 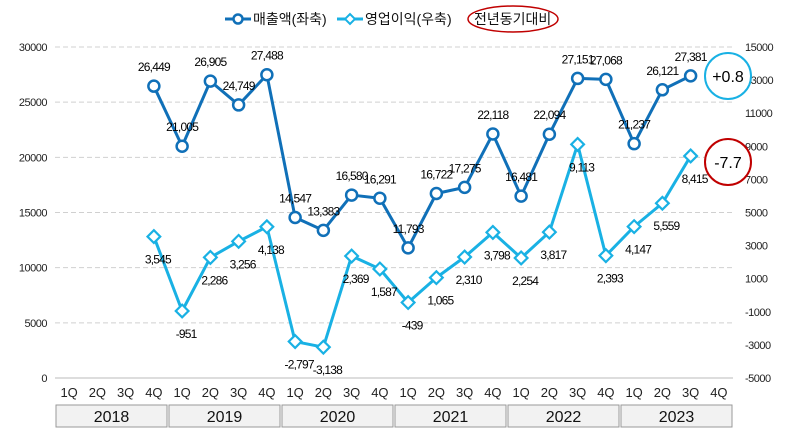 I want to click on circle-marker-icon, so click(x=238, y=19).